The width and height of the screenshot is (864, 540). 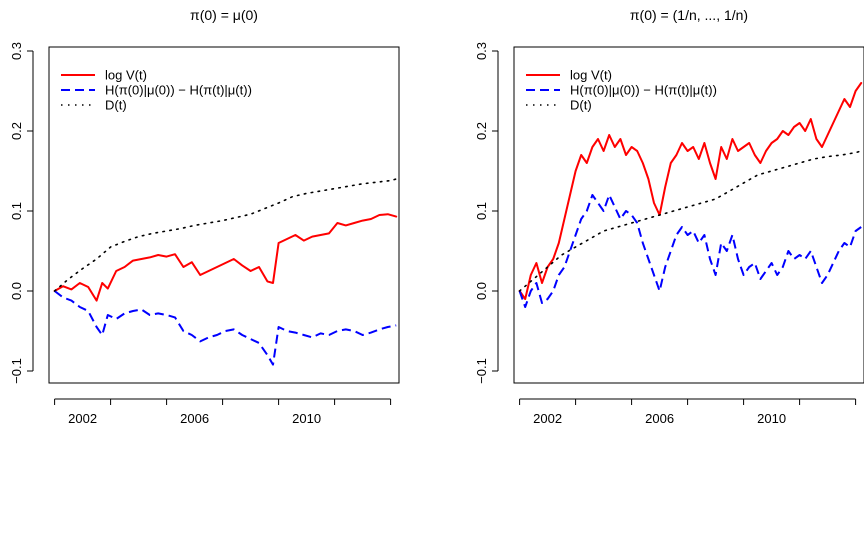 I want to click on series-line-log-v, so click(x=225, y=257).